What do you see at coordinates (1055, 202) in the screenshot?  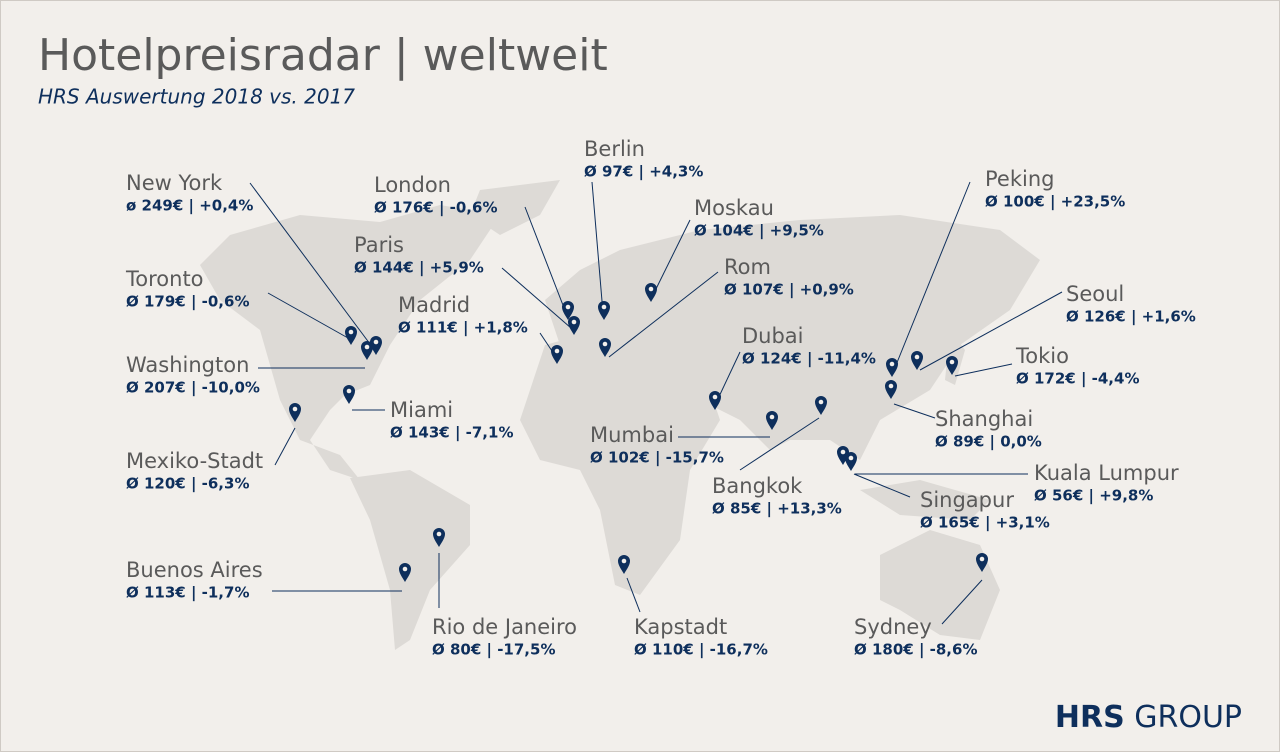 I see `city-stats: Ø 100€ | +23,5%` at bounding box center [1055, 202].